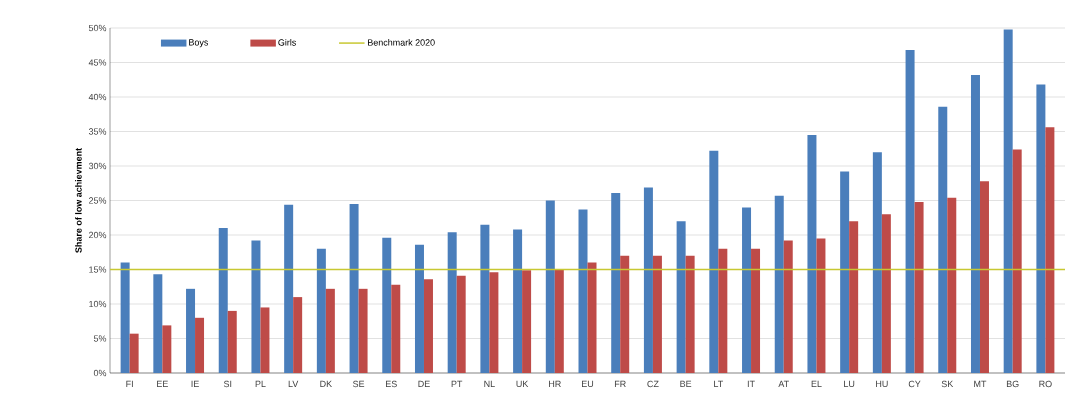 The height and width of the screenshot is (401, 1081). Describe the element at coordinates (100, 338) in the screenshot. I see `y-tick-label: 5%` at that location.